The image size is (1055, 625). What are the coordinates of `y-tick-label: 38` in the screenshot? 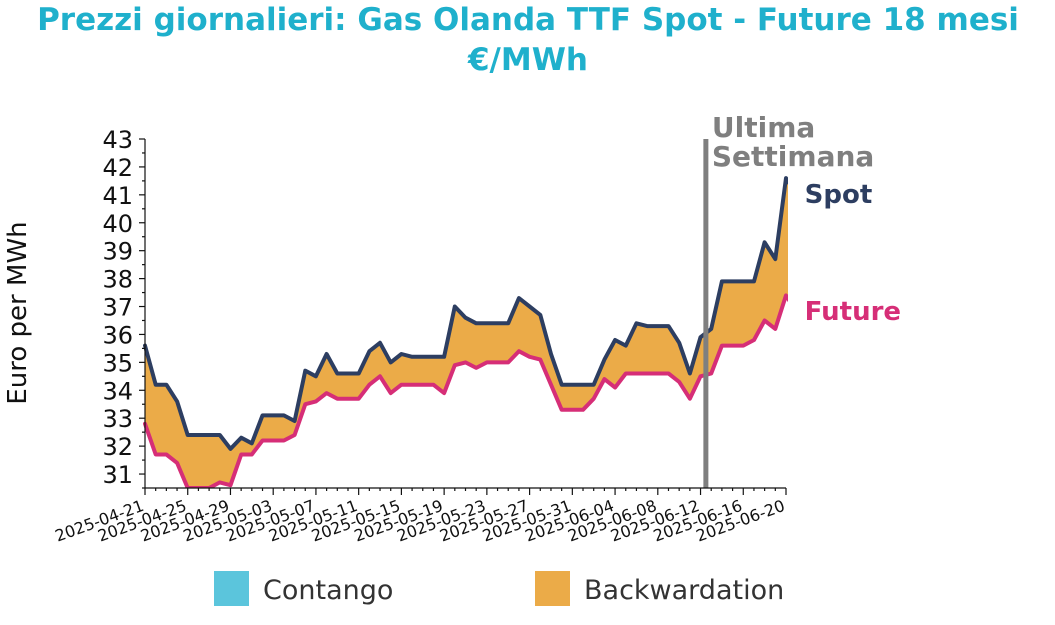 It's located at (117, 280).